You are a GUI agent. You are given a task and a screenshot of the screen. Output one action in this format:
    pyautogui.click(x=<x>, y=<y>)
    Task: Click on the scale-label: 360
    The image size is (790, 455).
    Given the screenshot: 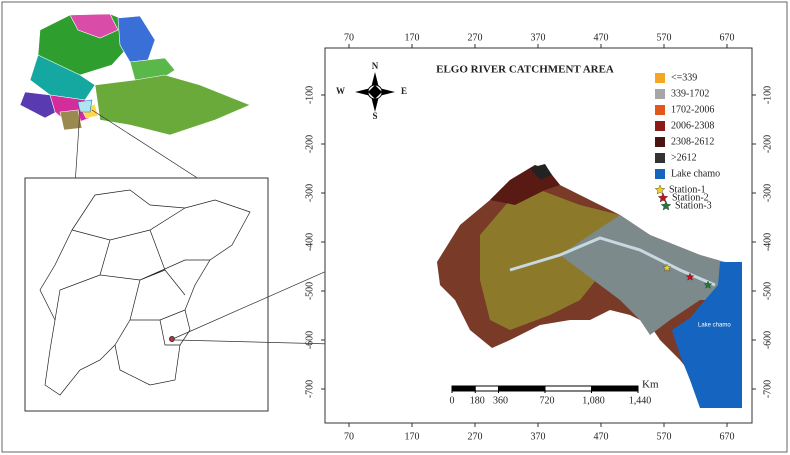 What is the action you would take?
    pyautogui.click(x=500, y=400)
    